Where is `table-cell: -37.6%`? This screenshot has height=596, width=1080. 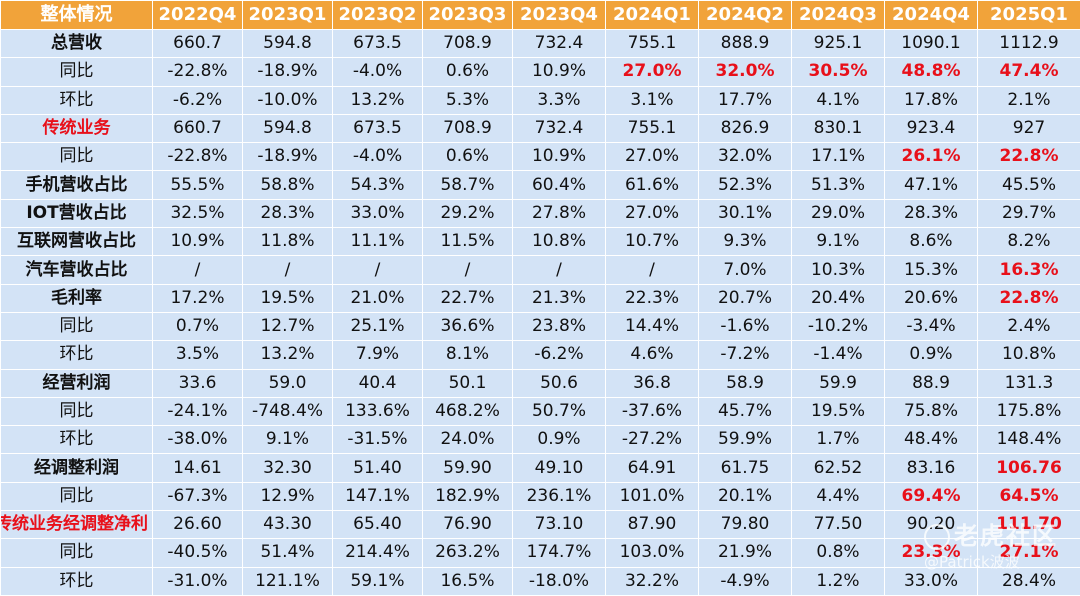 table-cell: -37.6% is located at coordinates (652, 411).